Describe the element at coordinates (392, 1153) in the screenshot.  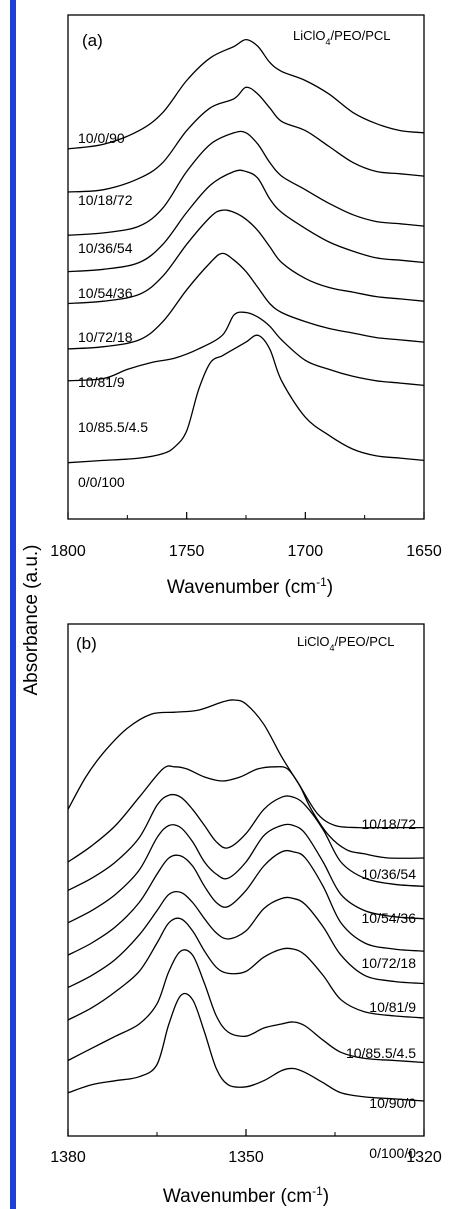
I see `panel-b-series-label-8: 0/100/0` at that location.